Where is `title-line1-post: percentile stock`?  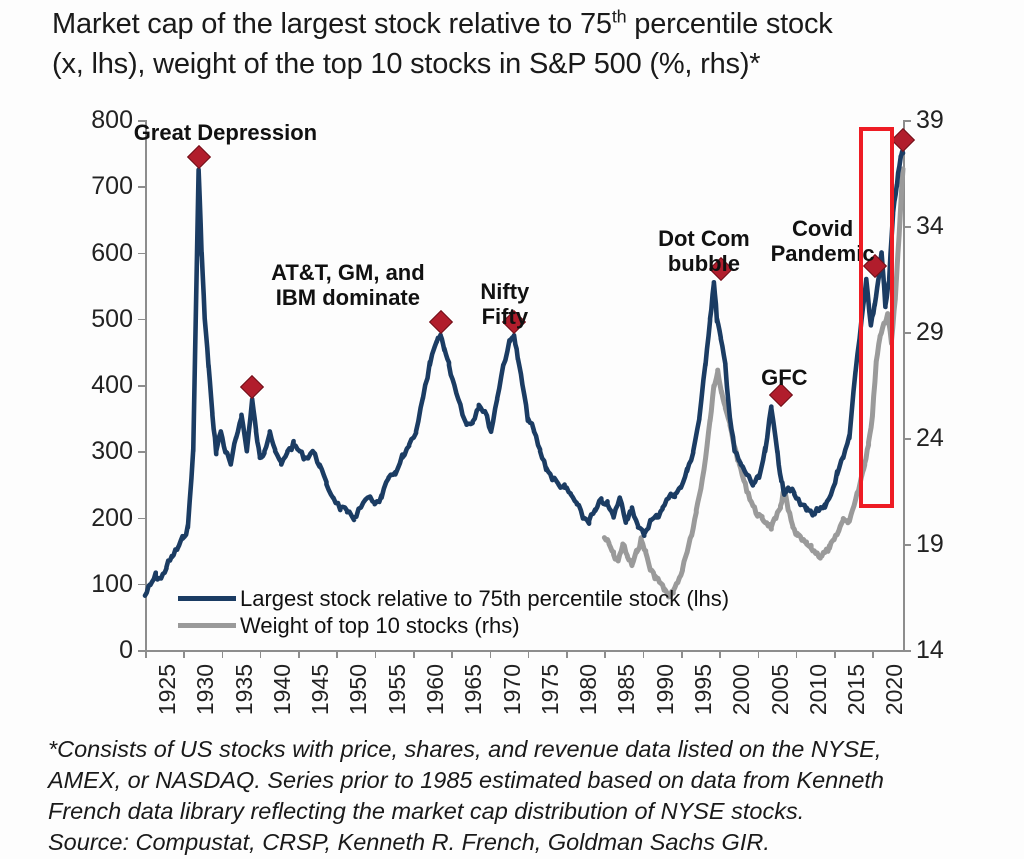 title-line1-post: percentile stock is located at coordinates (729, 24).